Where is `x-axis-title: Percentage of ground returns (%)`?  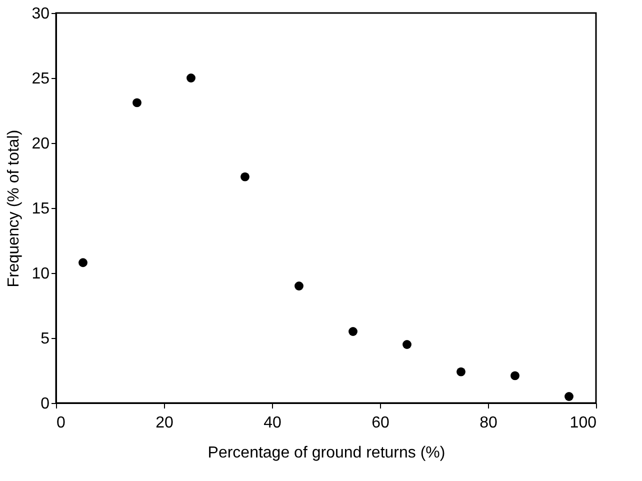 x-axis-title: Percentage of ground returns (%) is located at coordinates (327, 453).